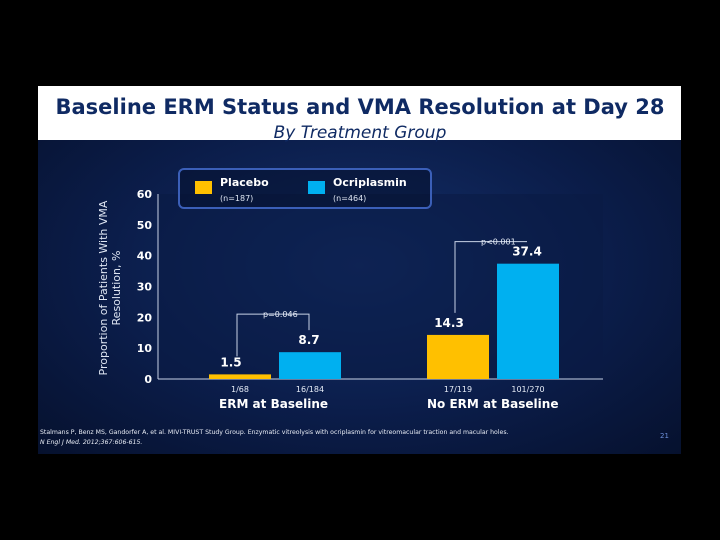 This screenshot has width=720, height=540. Describe the element at coordinates (280, 314) in the screenshot. I see `p-value-label: p=0.046` at that location.